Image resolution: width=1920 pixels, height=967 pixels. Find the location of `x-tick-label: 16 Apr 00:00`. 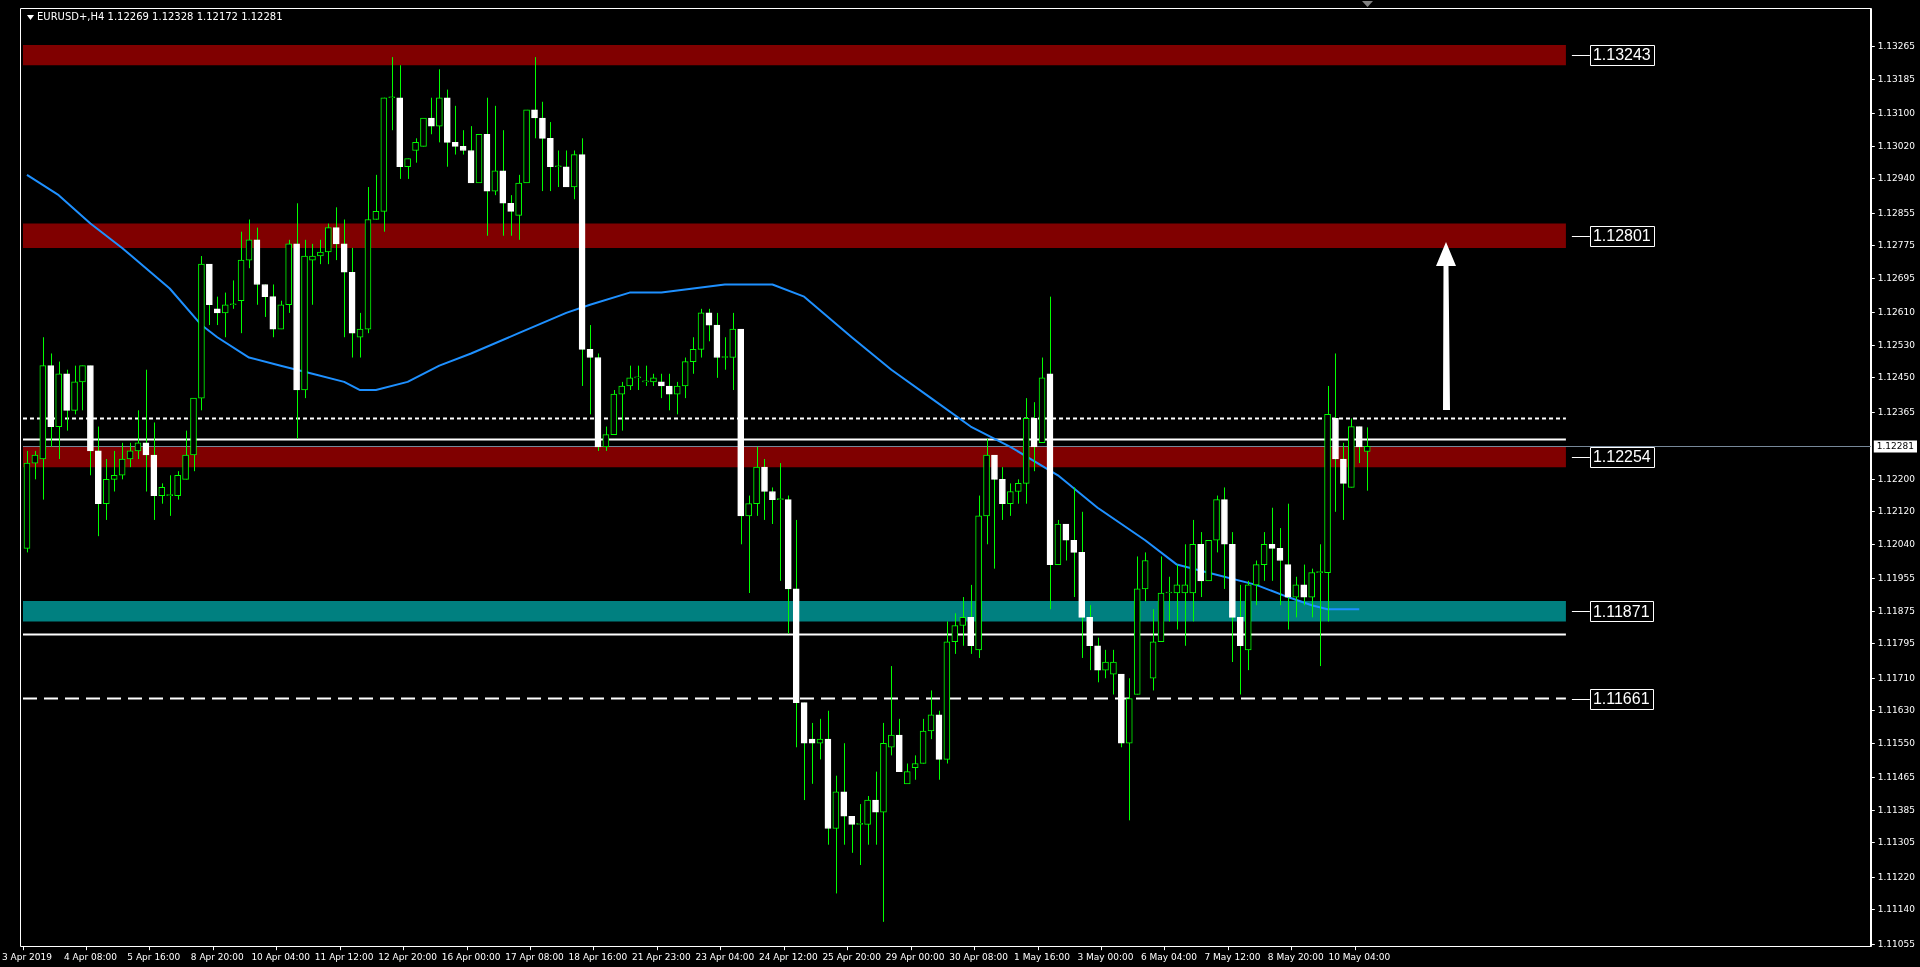

x-tick-label: 16 Apr 00:00 is located at coordinates (471, 956).